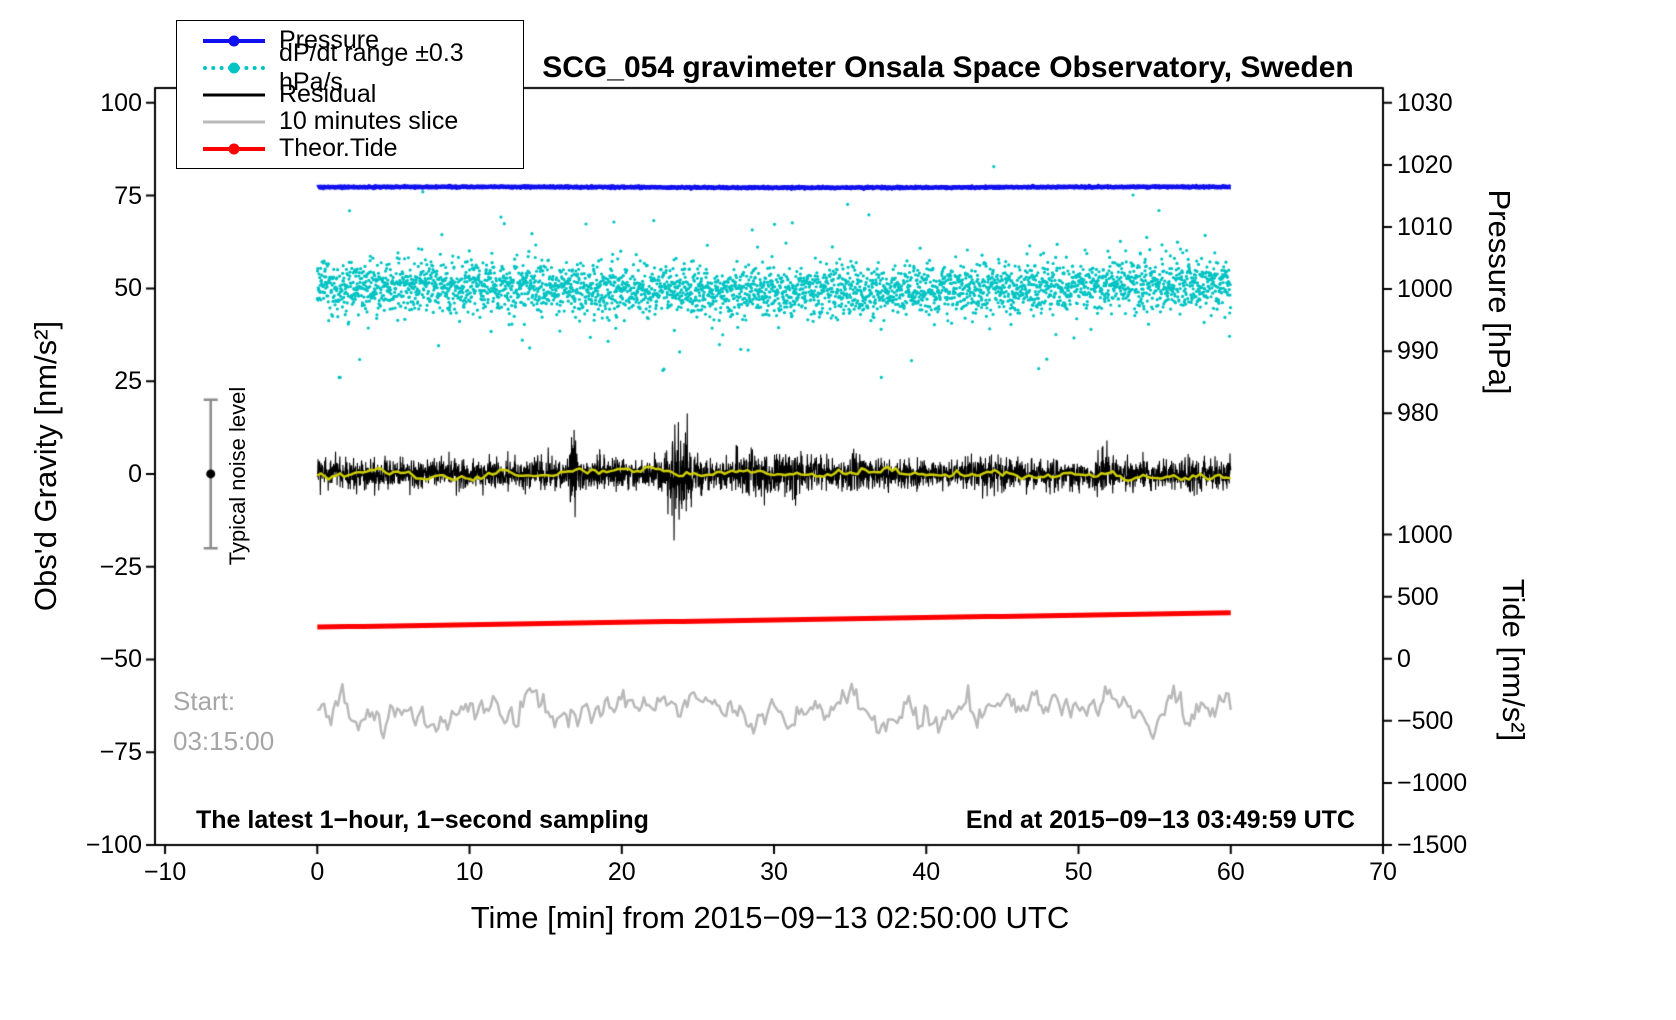 The image size is (1676, 1020). I want to click on legend-row-residual: Residual, so click(363, 94).